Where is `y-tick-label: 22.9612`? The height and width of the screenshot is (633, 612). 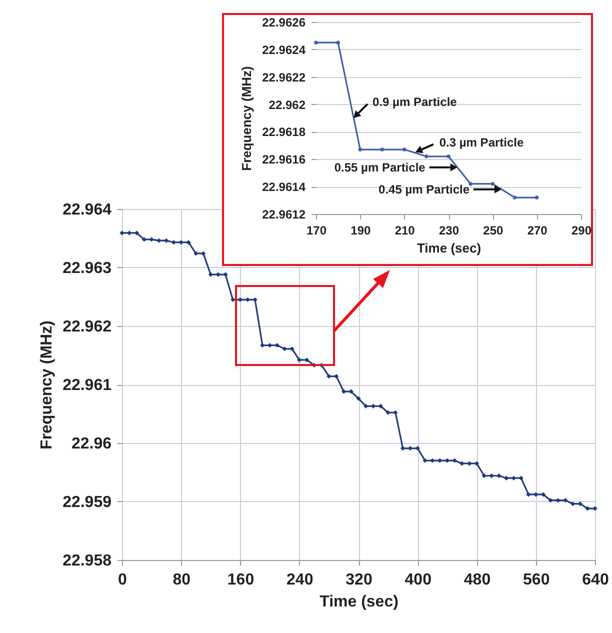 y-tick-label: 22.9612 is located at coordinates (284, 215).